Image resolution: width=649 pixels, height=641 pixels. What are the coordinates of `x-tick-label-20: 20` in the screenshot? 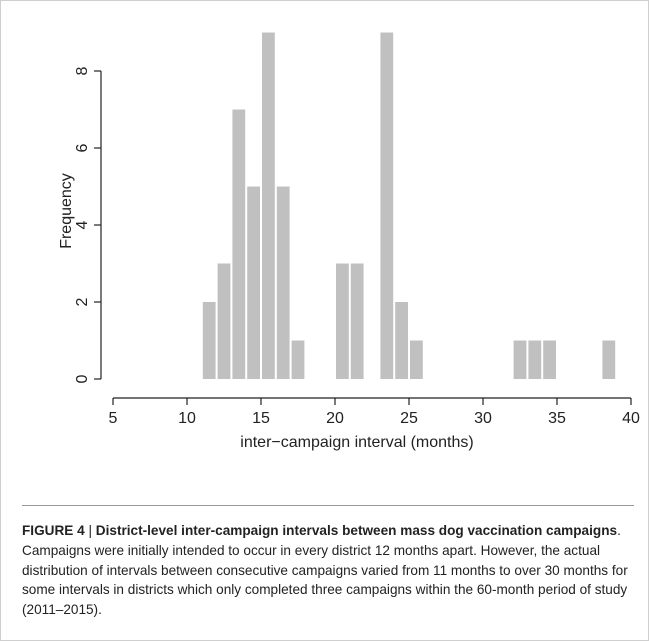 It's located at (335, 418).